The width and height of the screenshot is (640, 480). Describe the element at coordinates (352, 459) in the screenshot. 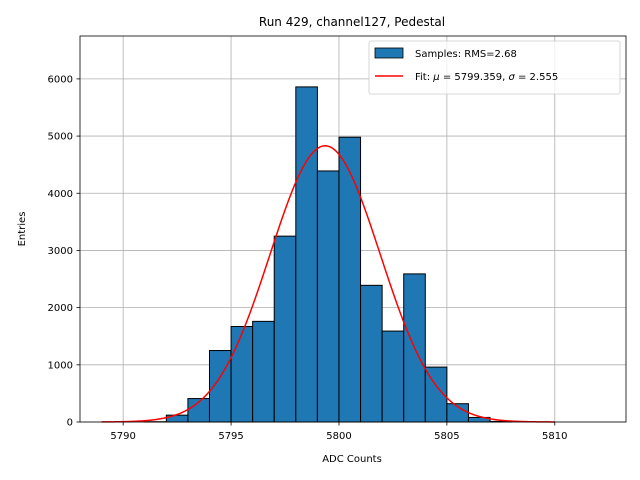

I see `x-axis-label: ADC Counts` at that location.